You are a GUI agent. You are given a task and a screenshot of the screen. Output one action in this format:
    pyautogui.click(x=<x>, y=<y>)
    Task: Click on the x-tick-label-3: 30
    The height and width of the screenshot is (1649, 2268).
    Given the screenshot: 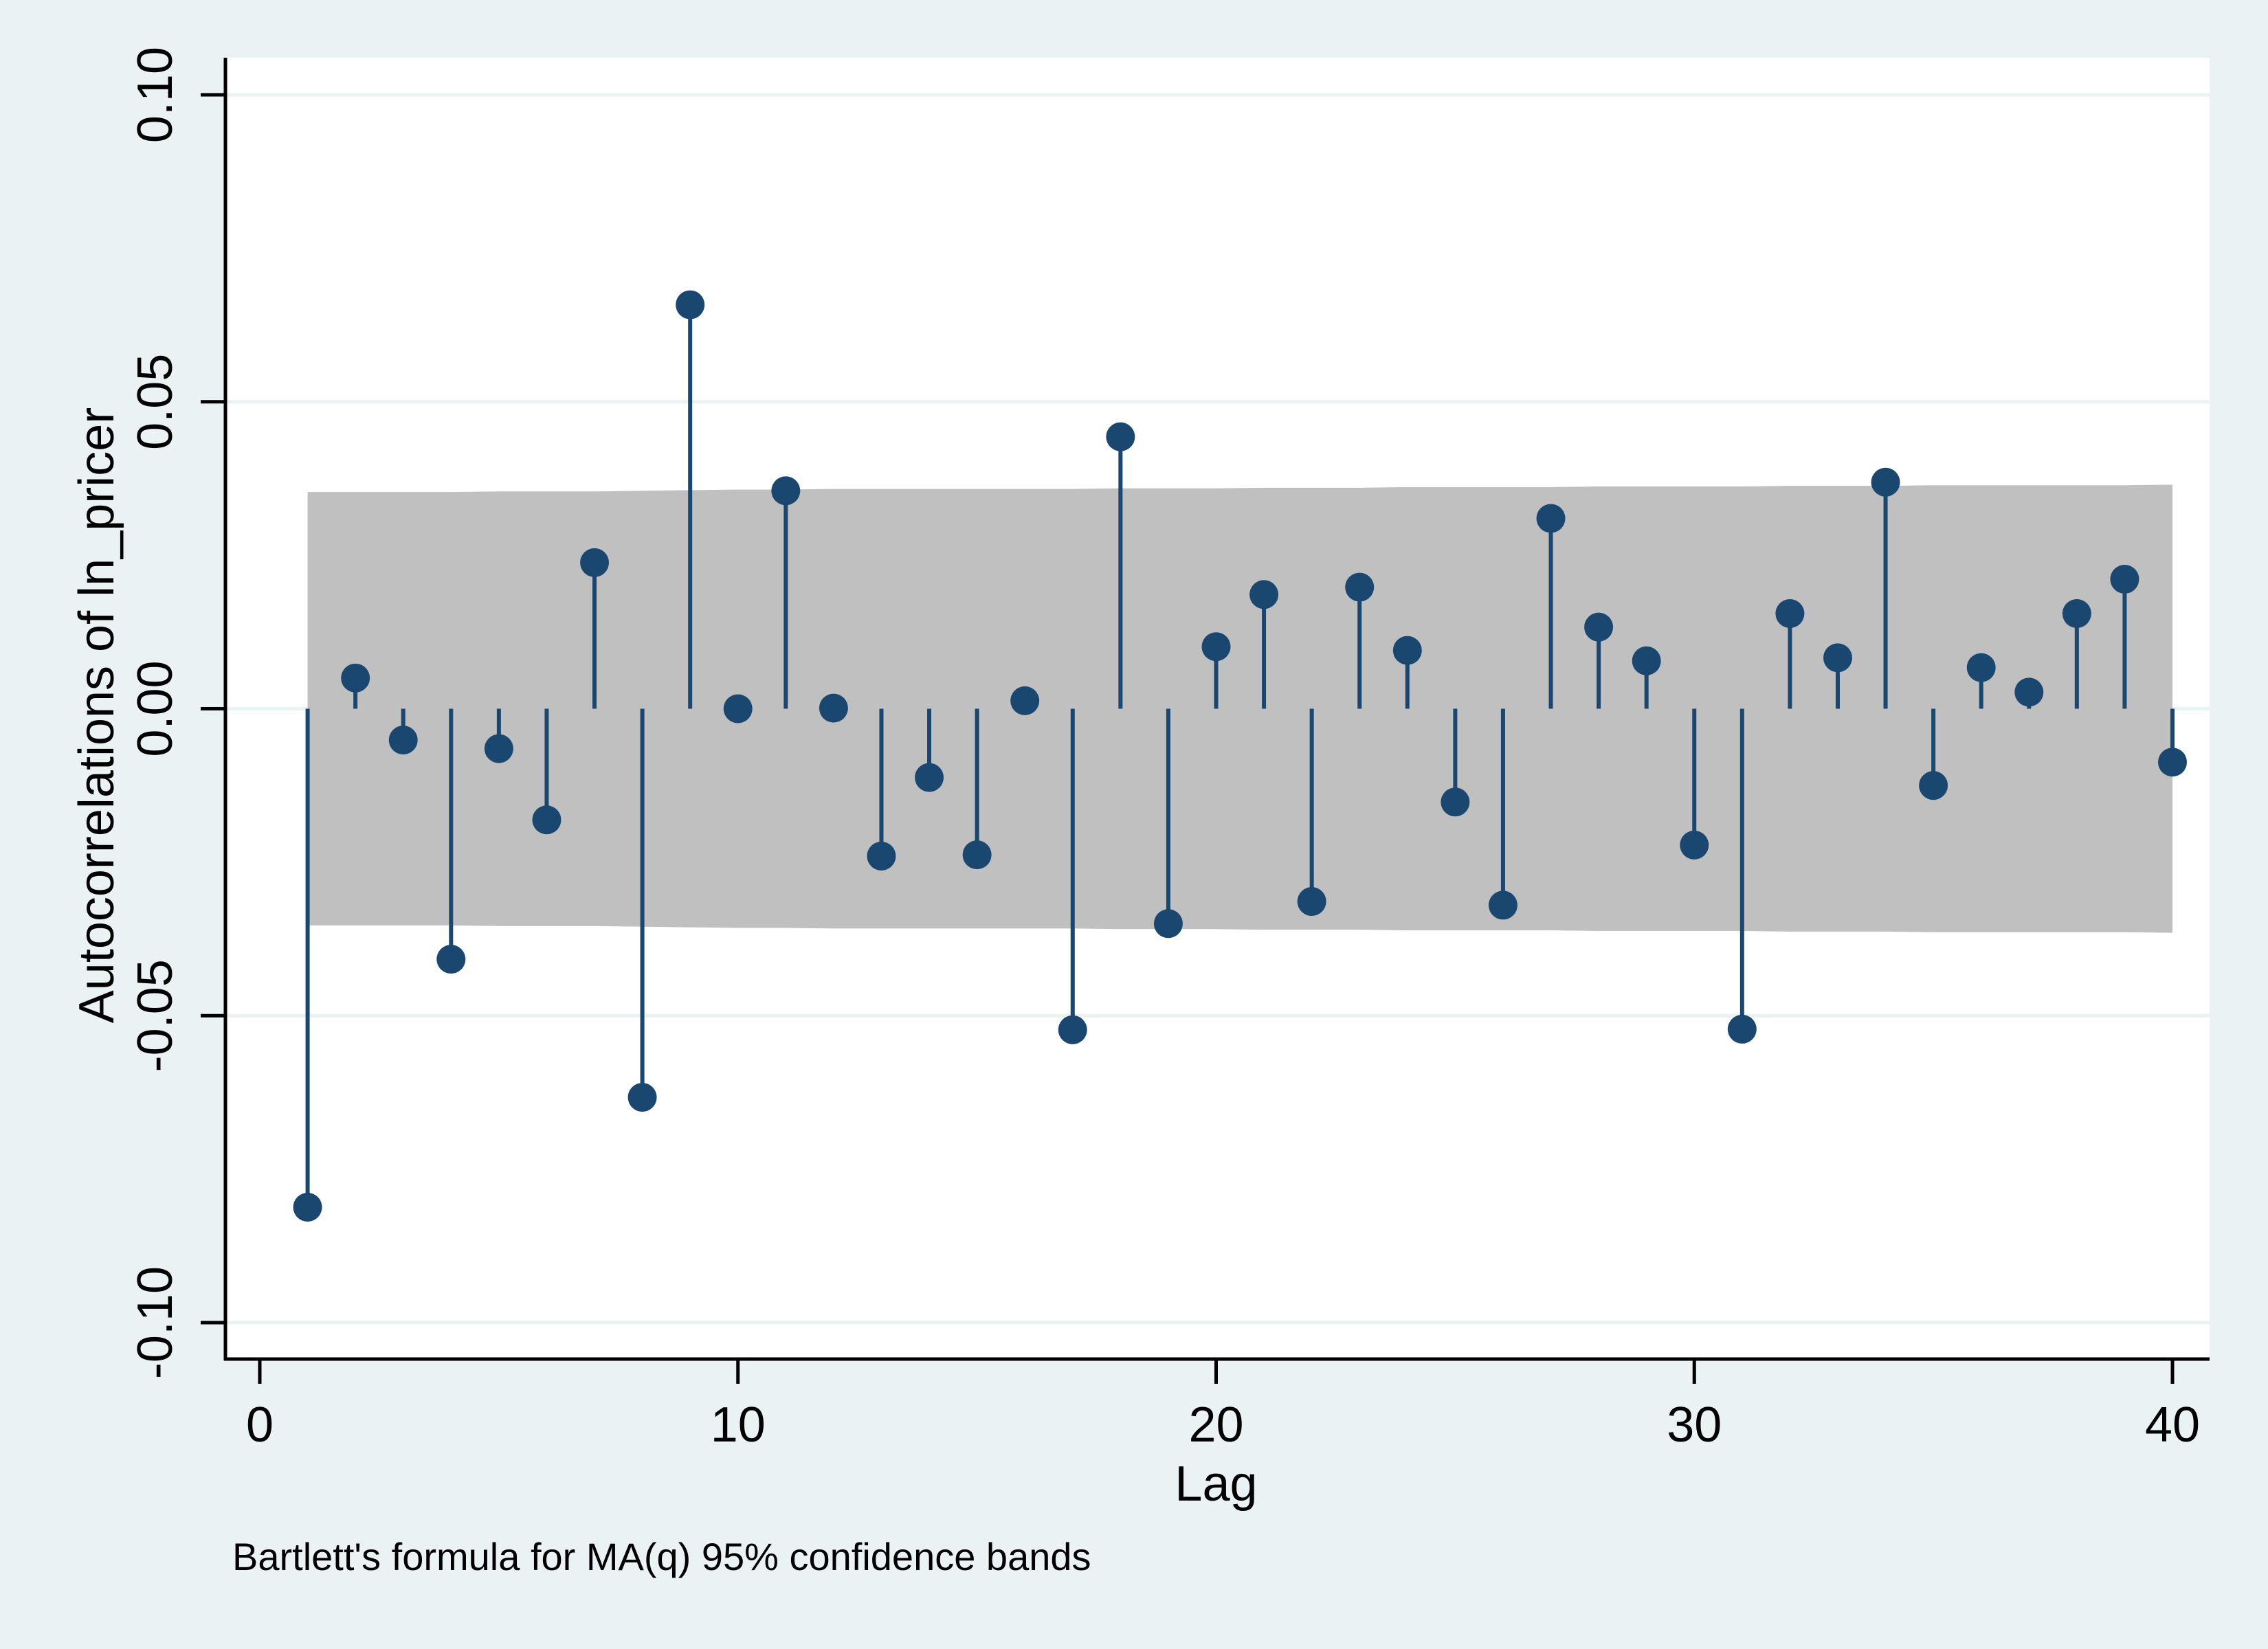 What is the action you would take?
    pyautogui.click(x=1695, y=1425)
    